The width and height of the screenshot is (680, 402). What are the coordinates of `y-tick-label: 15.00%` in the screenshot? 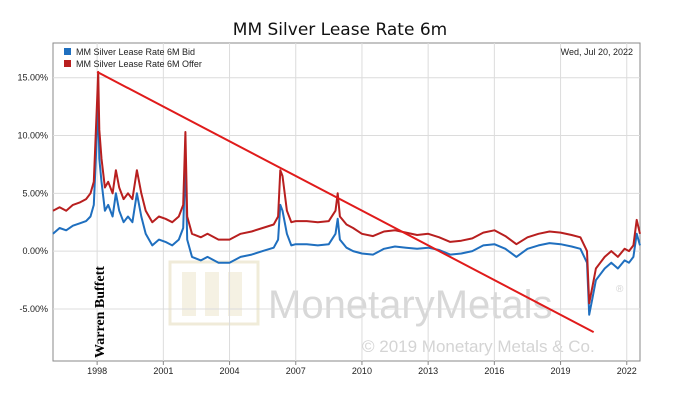 It's located at (32, 78).